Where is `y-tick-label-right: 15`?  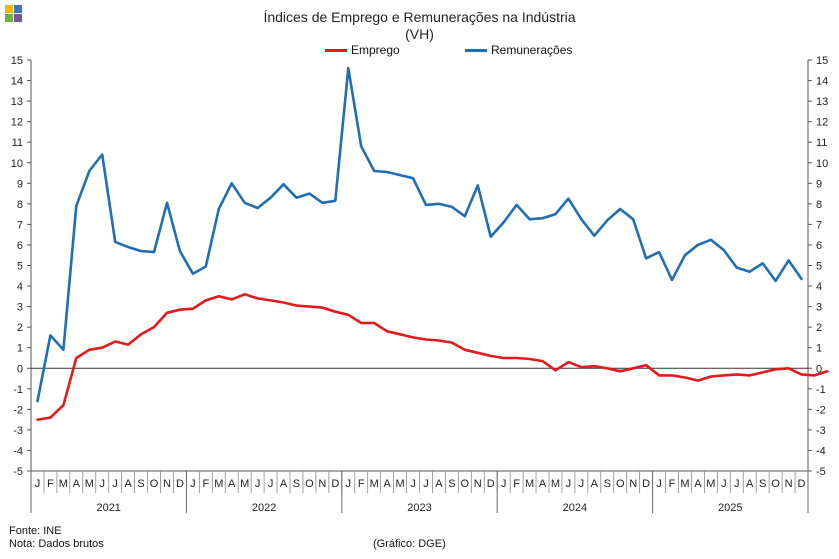
y-tick-label-right: 15 is located at coordinates (822, 61).